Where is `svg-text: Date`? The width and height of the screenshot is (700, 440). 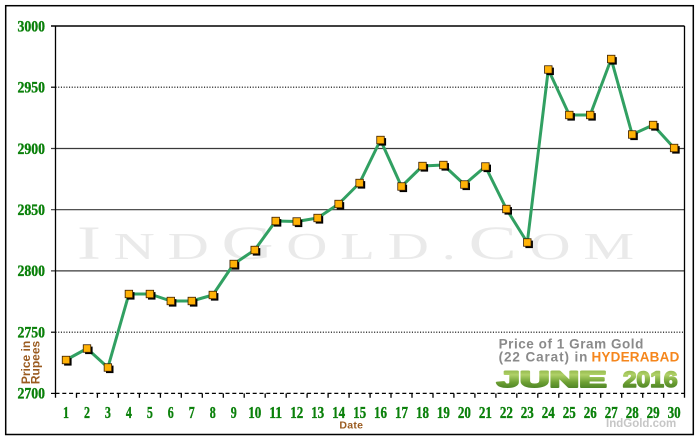
svg-text: Date is located at coordinates (351, 426).